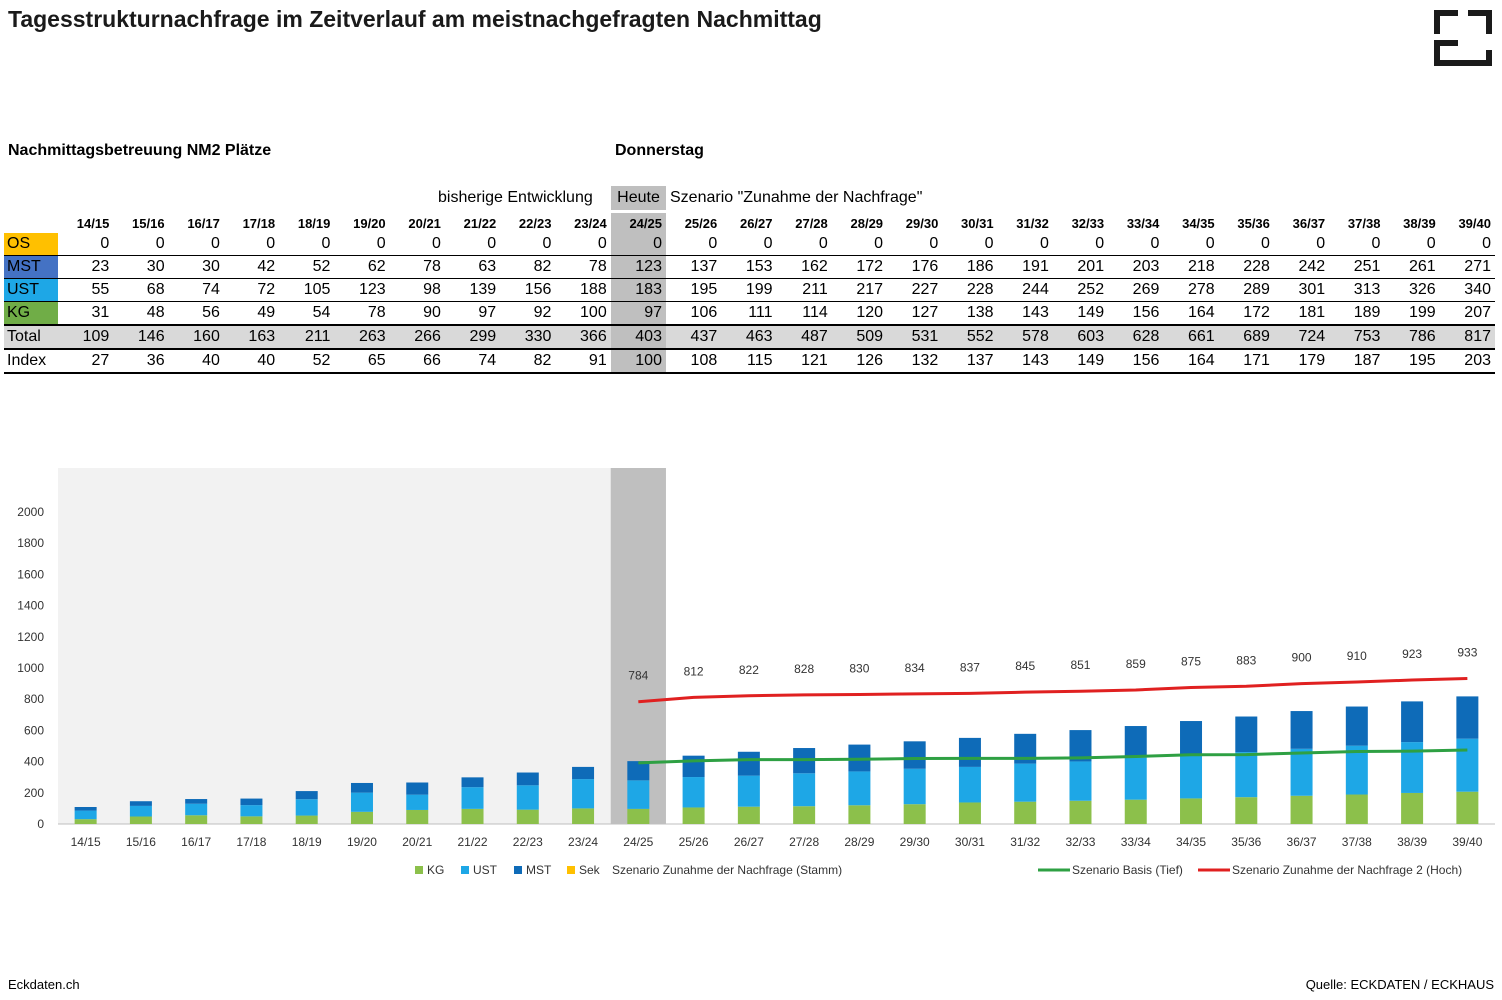 The height and width of the screenshot is (1000, 1502). What do you see at coordinates (1025, 267) in the screenshot?
I see `table-cell: 191` at bounding box center [1025, 267].